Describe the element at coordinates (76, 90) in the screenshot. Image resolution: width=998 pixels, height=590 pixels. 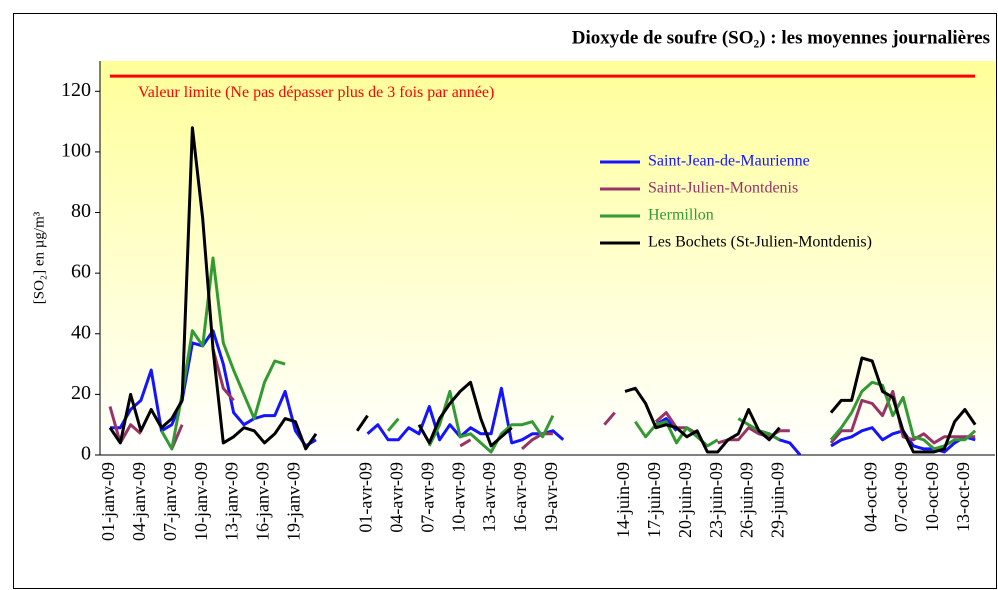
I see `y-tick-label: 120` at that location.